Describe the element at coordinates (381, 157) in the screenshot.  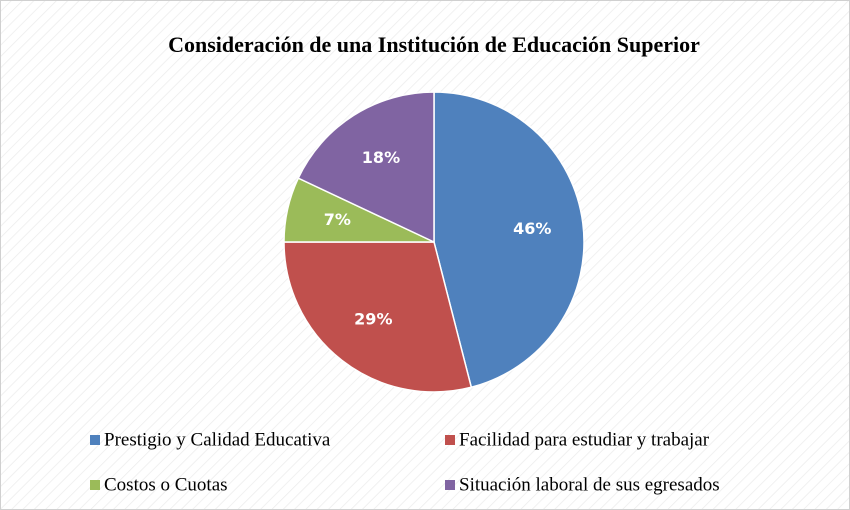
I see `value-label: 18%` at that location.